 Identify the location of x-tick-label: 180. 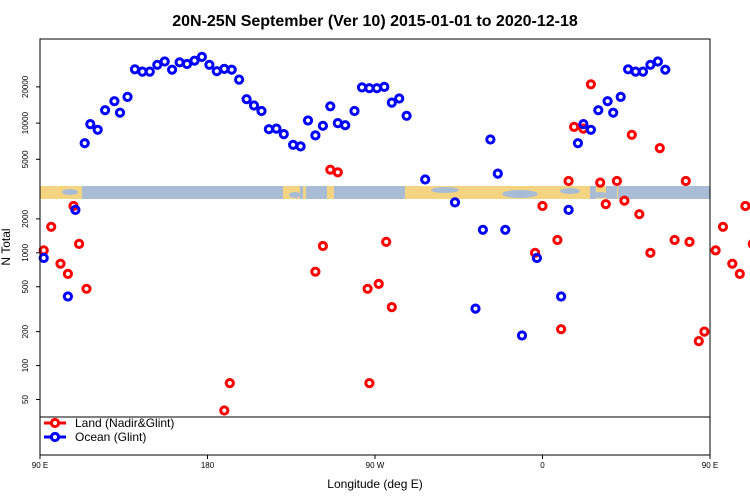
(208, 465).